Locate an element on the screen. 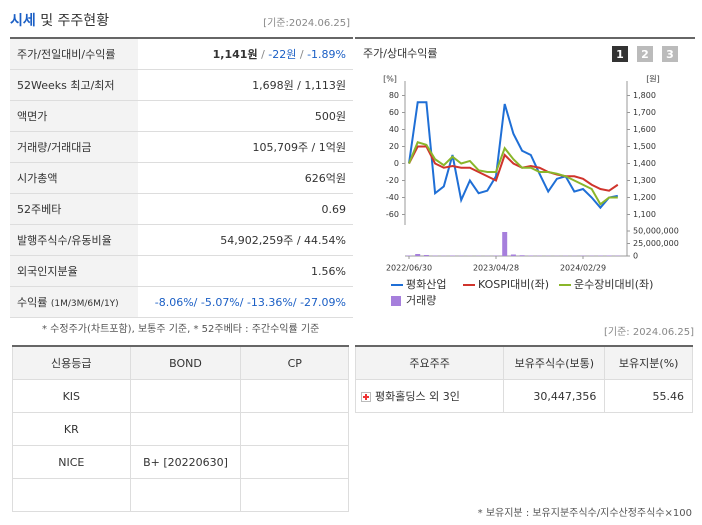  value-cell: 1.56% is located at coordinates (245, 271).